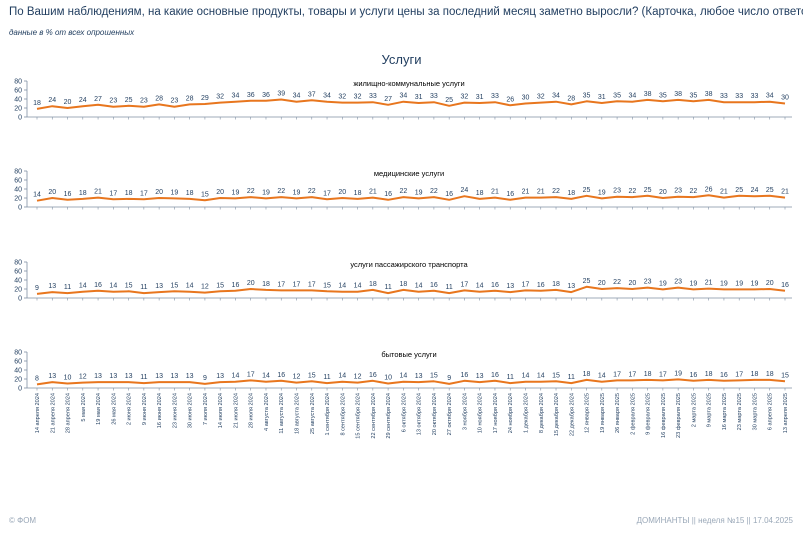  Describe the element at coordinates (18, 109) in the screenshot. I see `y-tick-label: 20` at that location.